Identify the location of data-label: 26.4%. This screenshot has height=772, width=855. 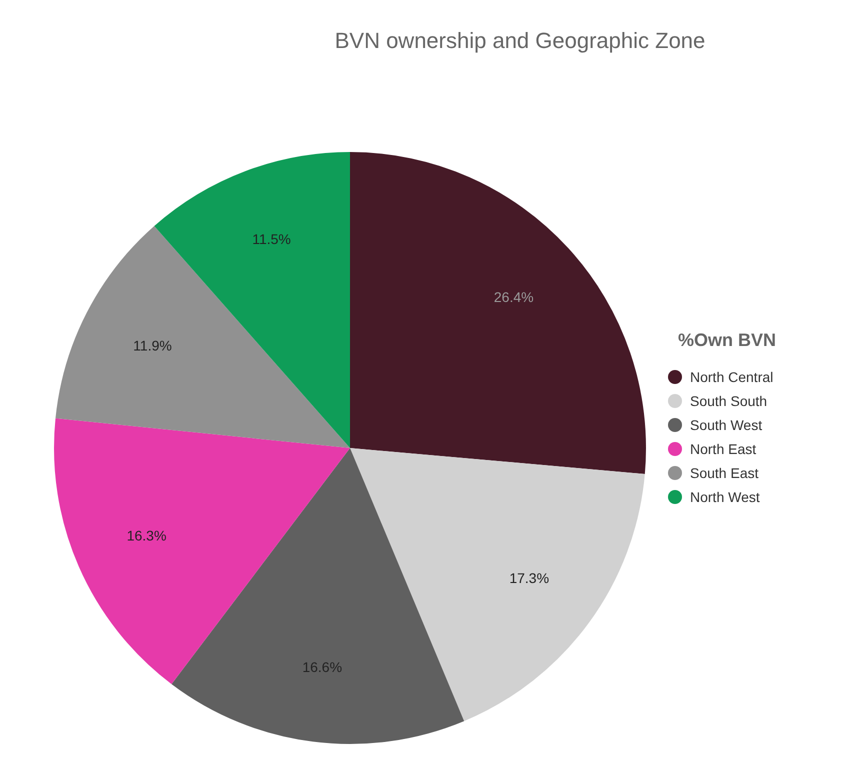
(514, 296).